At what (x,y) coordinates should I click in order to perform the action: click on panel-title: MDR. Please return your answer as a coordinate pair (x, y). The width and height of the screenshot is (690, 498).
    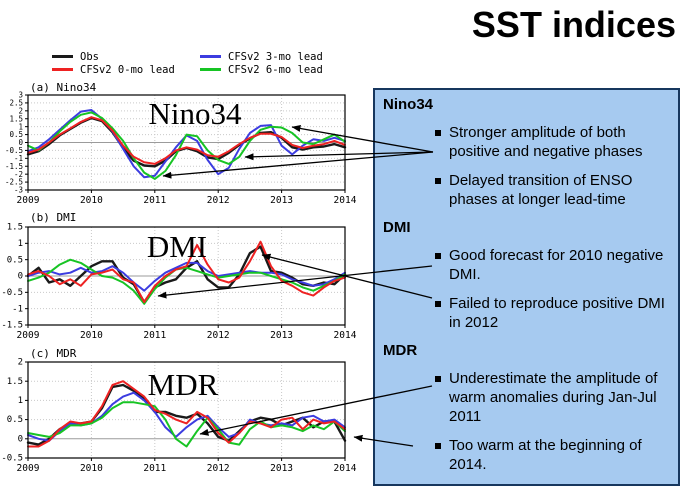
    Looking at the image, I should click on (183, 384).